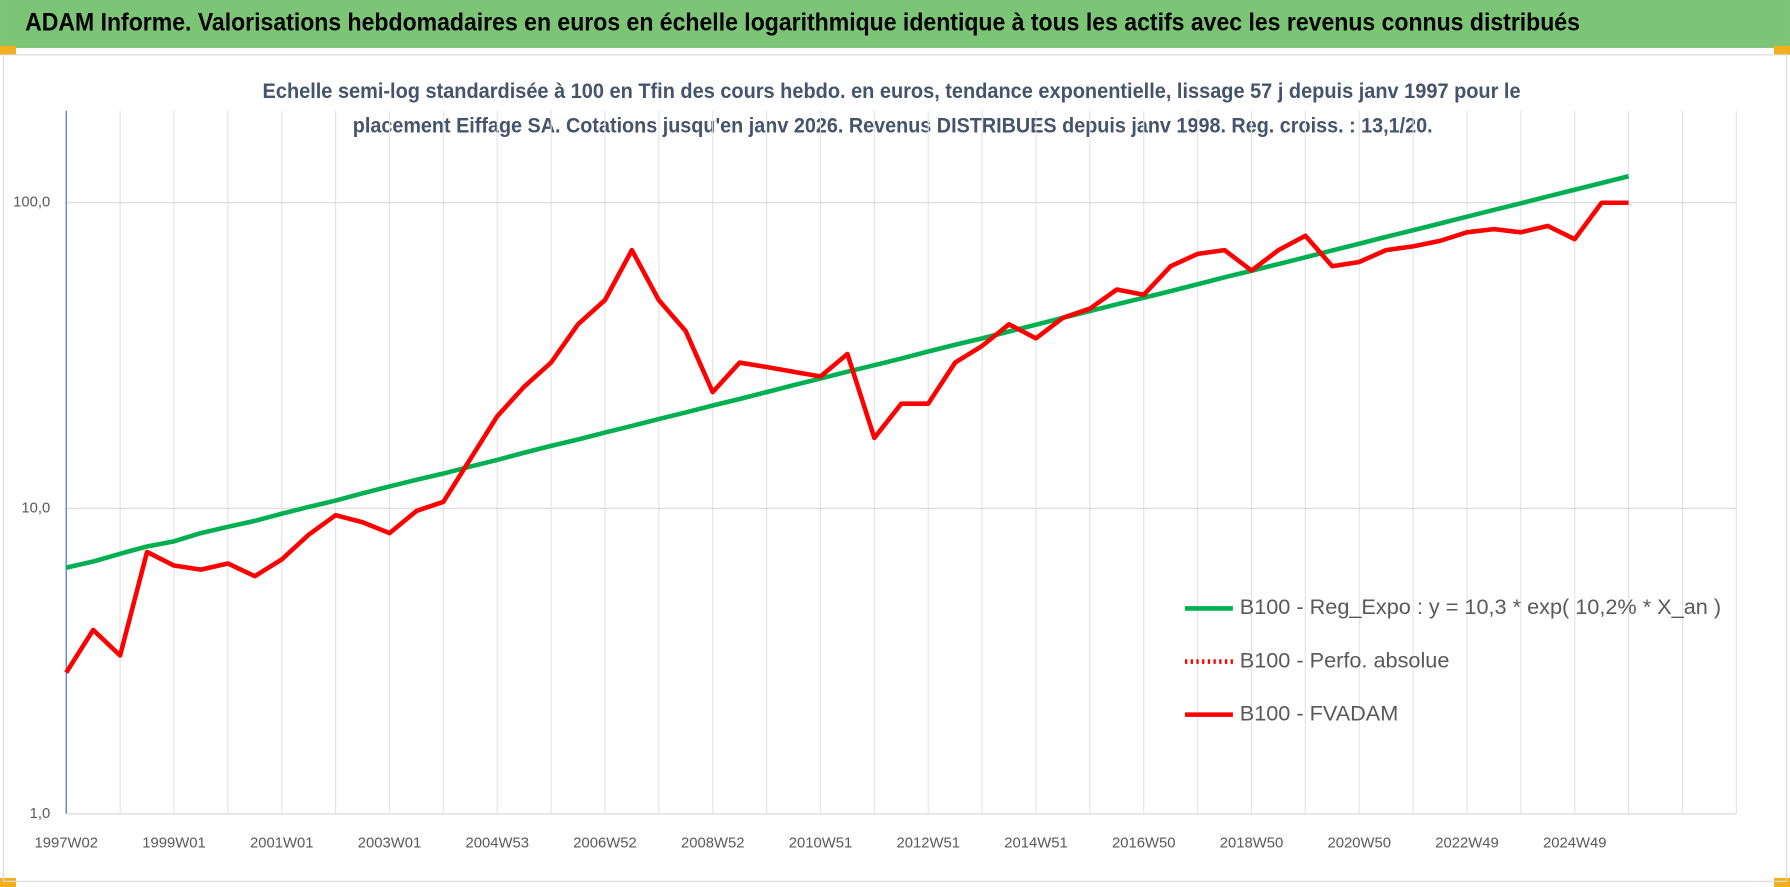 This screenshot has height=887, width=1790. What do you see at coordinates (496, 844) in the screenshot?
I see `x-tick-label: 2004W53` at bounding box center [496, 844].